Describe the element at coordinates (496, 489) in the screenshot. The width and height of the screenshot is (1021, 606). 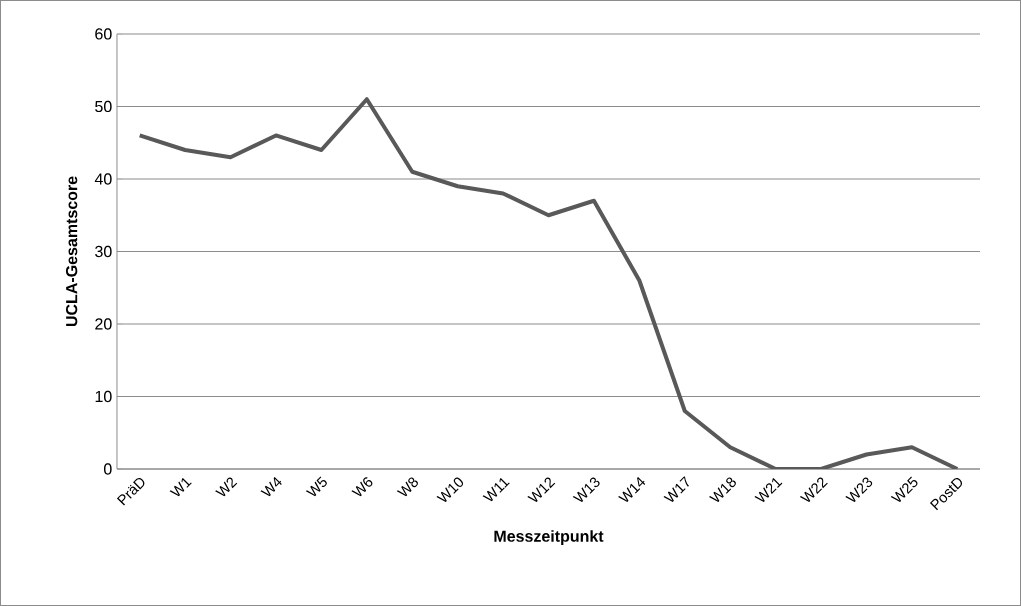
I see `x-tick-label: W11` at that location.